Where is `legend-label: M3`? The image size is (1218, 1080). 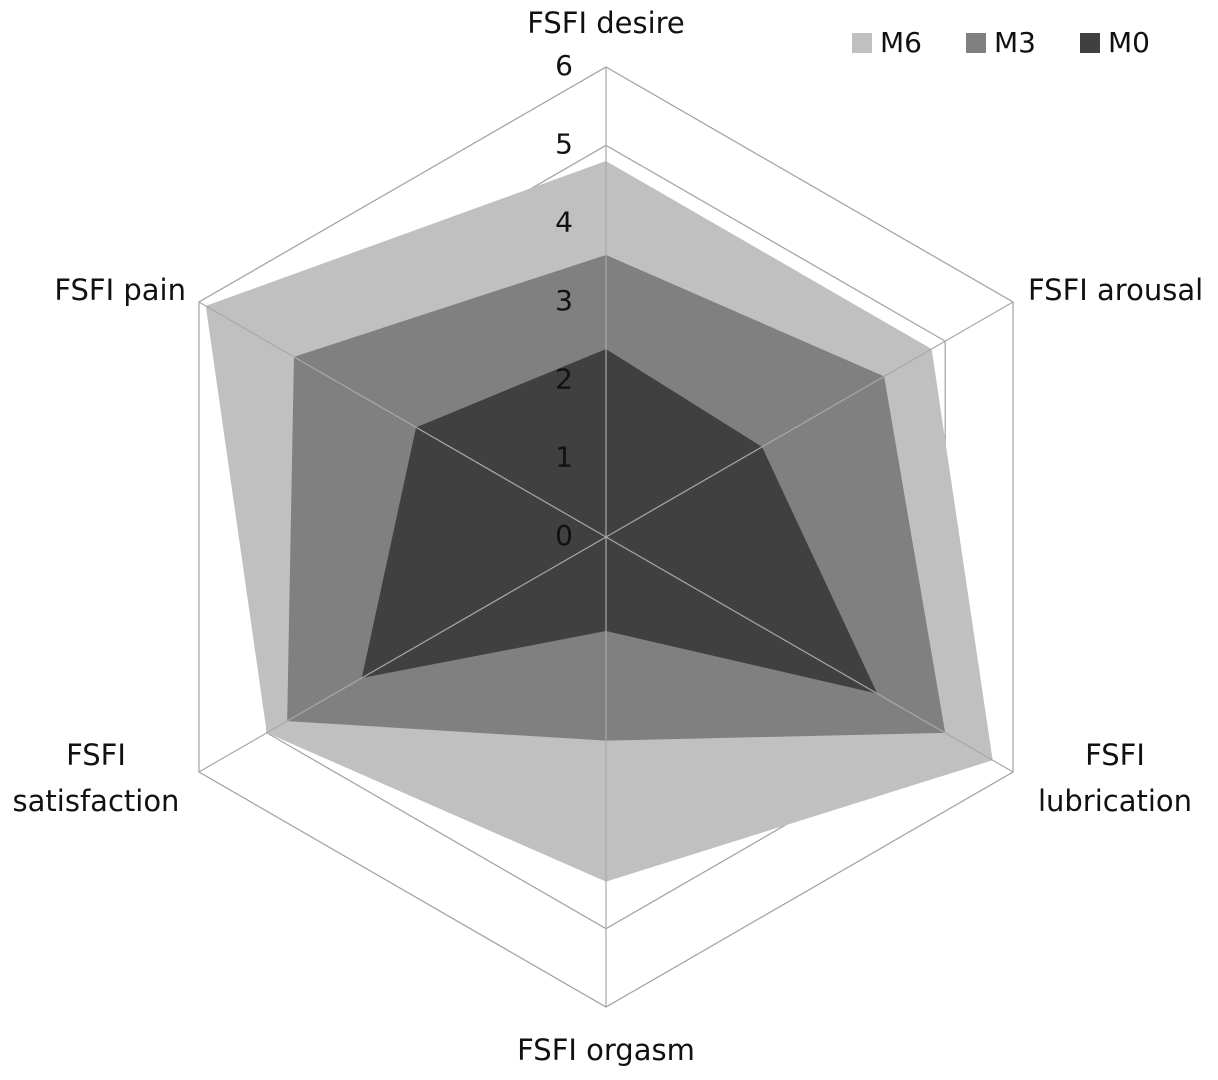
legend-label: M3 is located at coordinates (1015, 42).